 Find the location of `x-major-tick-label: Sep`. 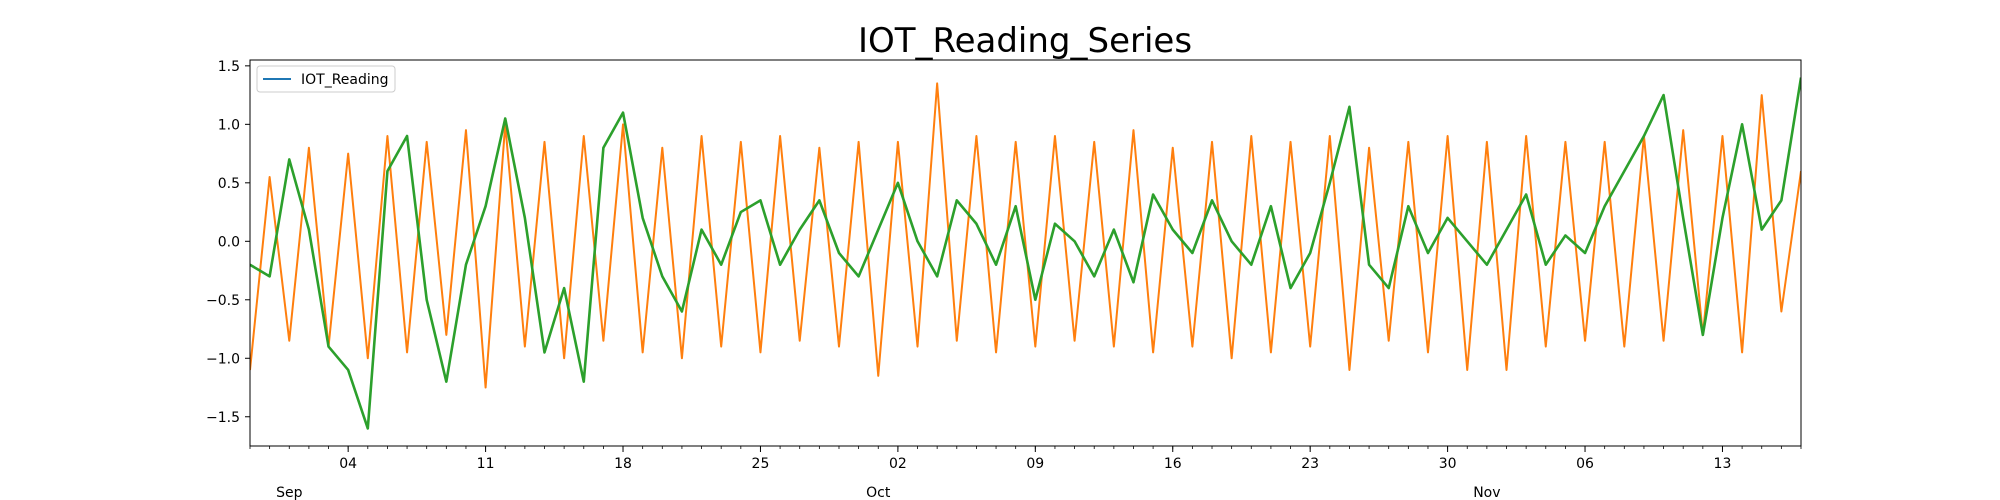

x-major-tick-label: Sep is located at coordinates (289, 492).